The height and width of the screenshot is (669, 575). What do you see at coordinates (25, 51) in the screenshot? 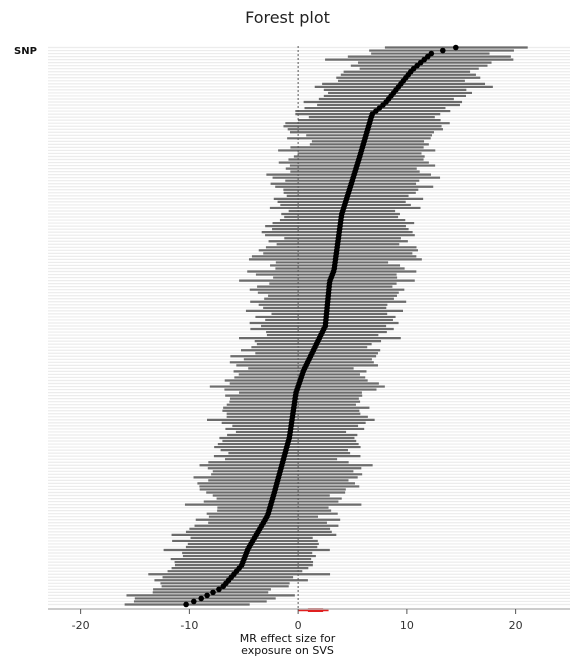
I see `y-axis-label: SNP` at bounding box center [25, 51].